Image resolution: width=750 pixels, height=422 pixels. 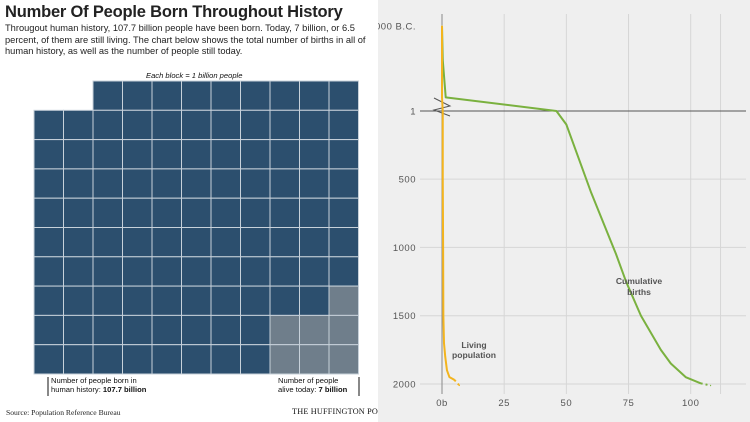 I want to click on x-tick-label: 50, so click(x=567, y=403).